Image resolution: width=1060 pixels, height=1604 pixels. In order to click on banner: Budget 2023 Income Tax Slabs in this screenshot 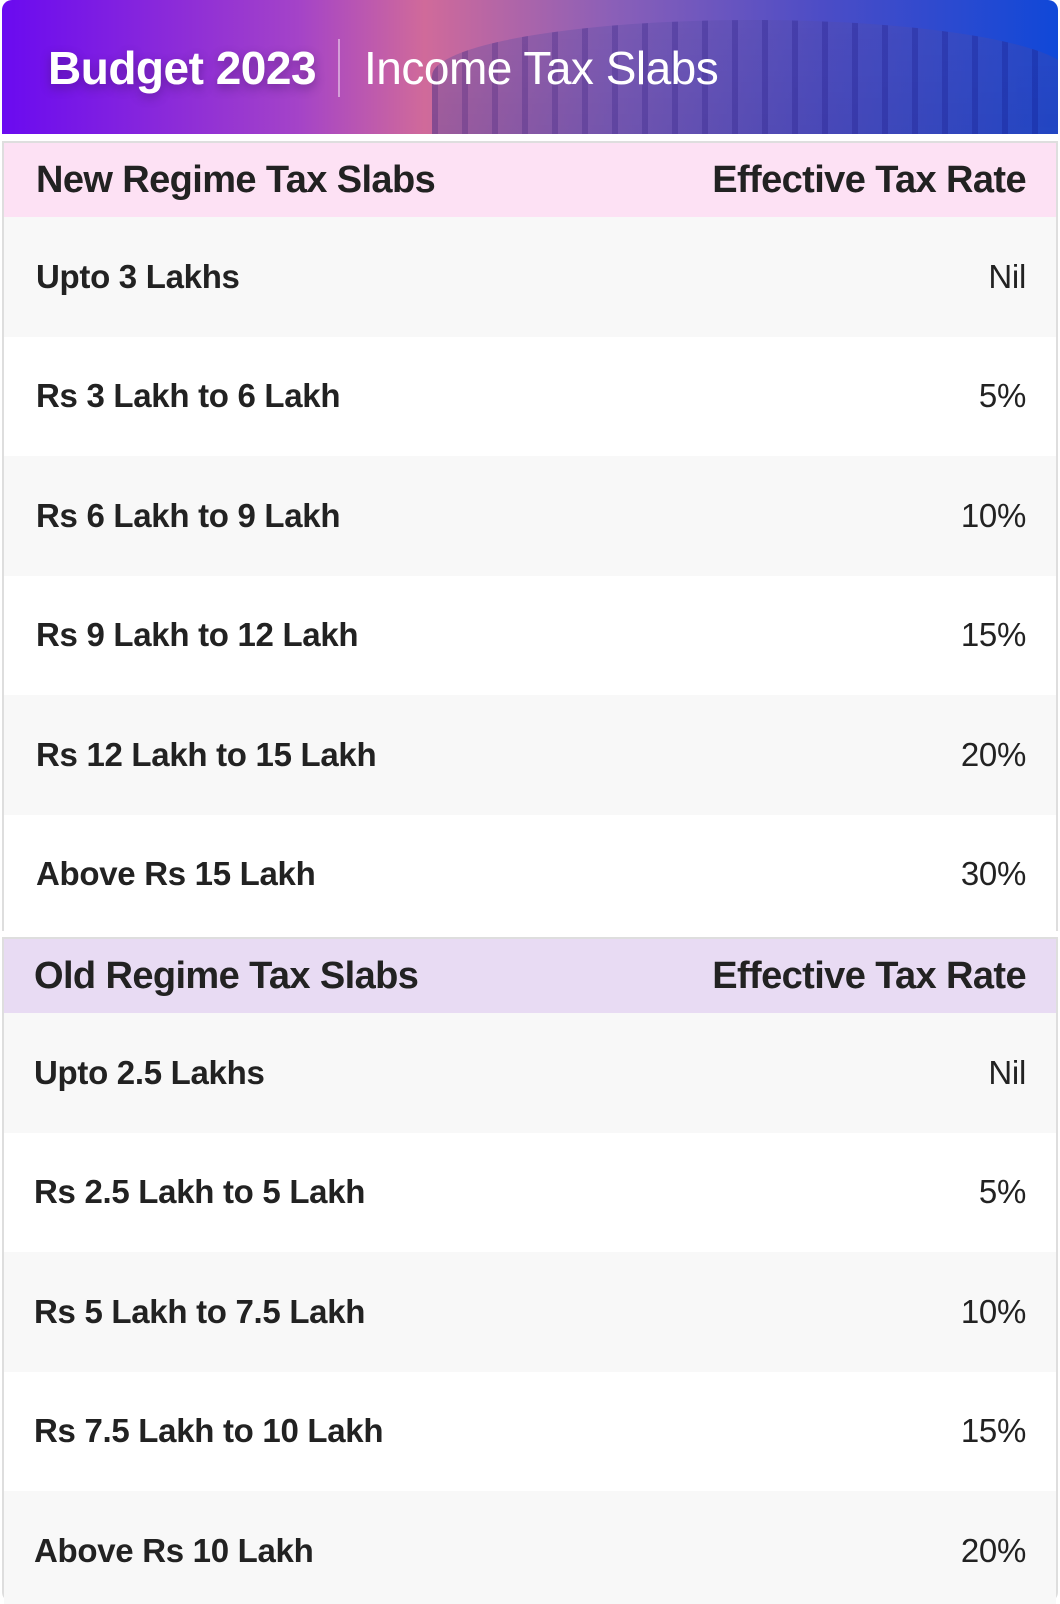, I will do `click(530, 67)`.